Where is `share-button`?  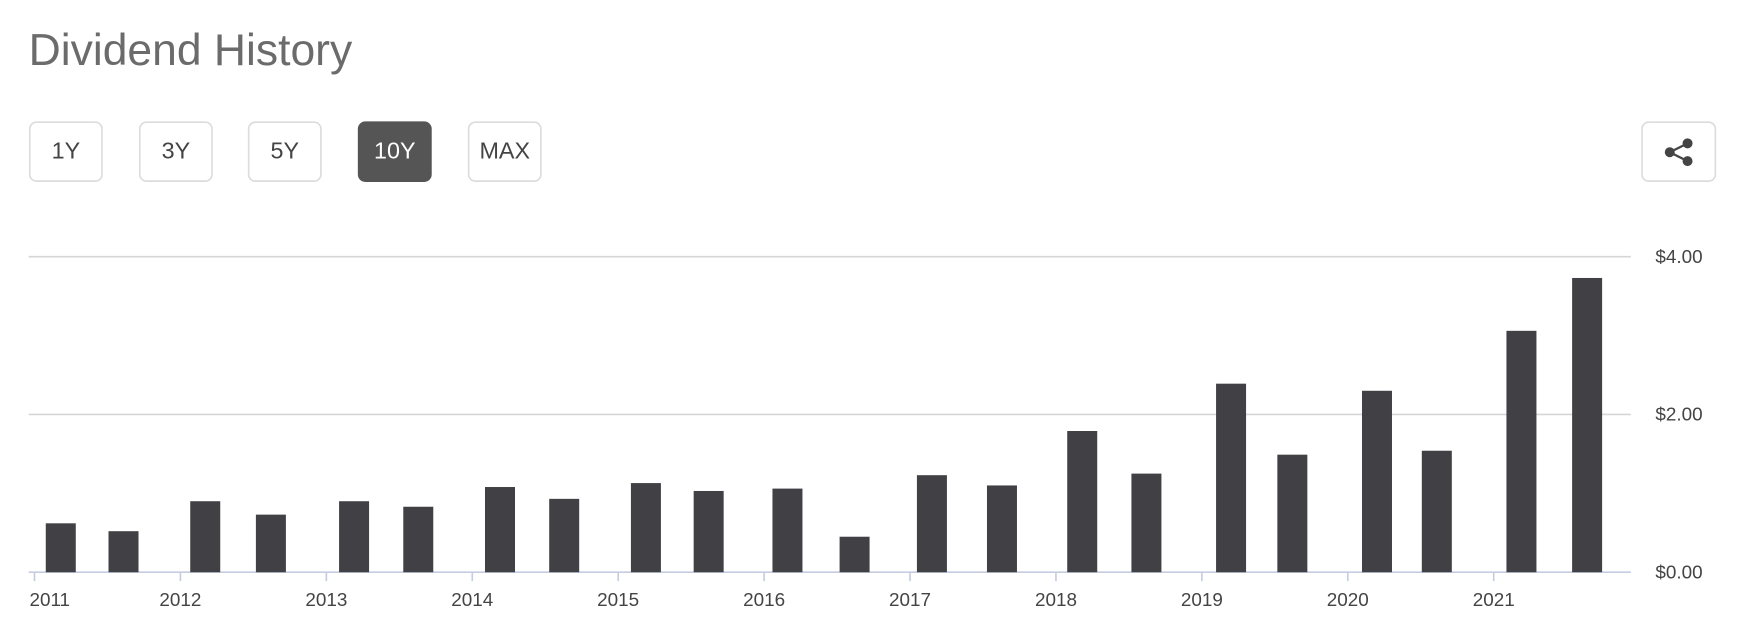
share-button is located at coordinates (1679, 151).